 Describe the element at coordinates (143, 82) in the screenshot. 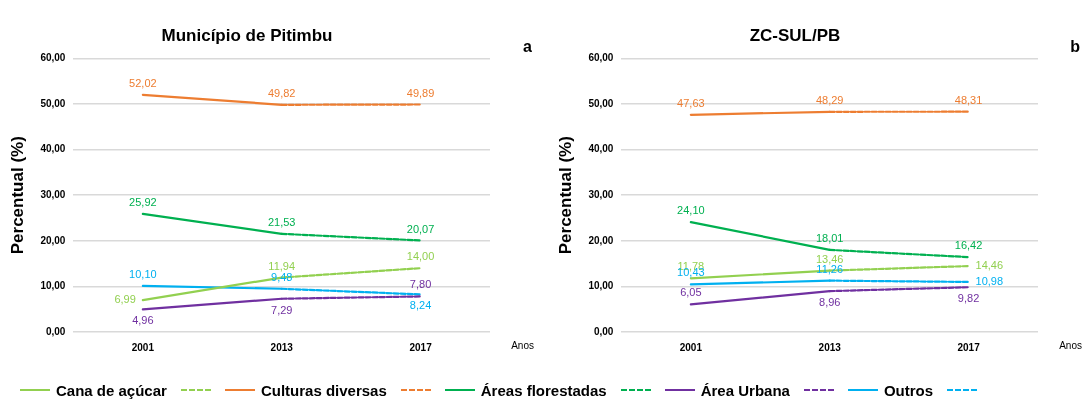

I see `data-label: 52,02` at that location.